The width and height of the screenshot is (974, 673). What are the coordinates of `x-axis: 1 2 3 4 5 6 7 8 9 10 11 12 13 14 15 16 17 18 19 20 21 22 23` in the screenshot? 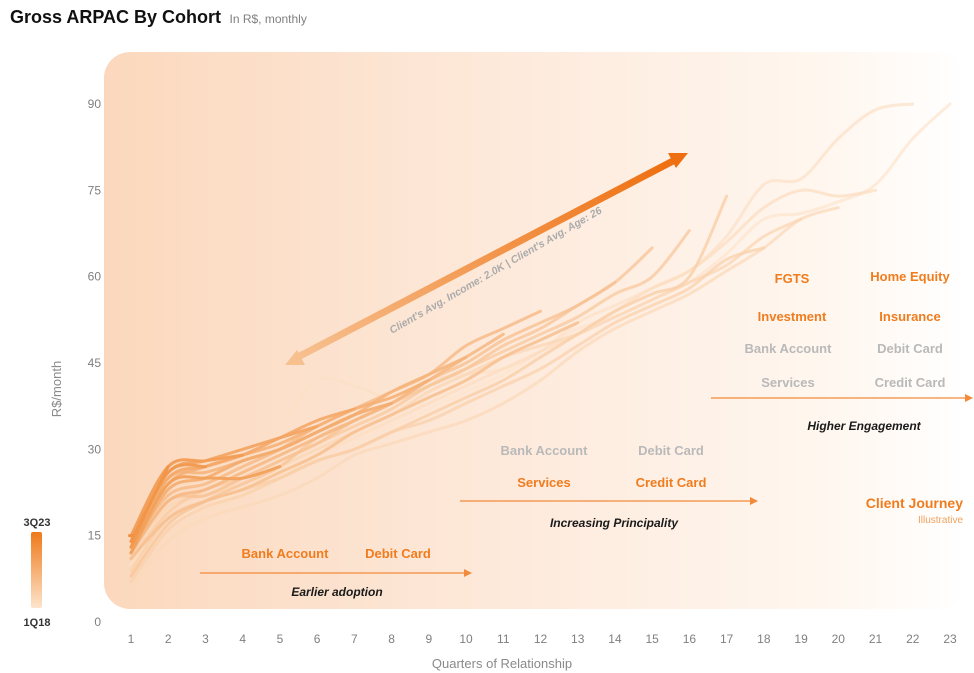 It's located at (542, 639).